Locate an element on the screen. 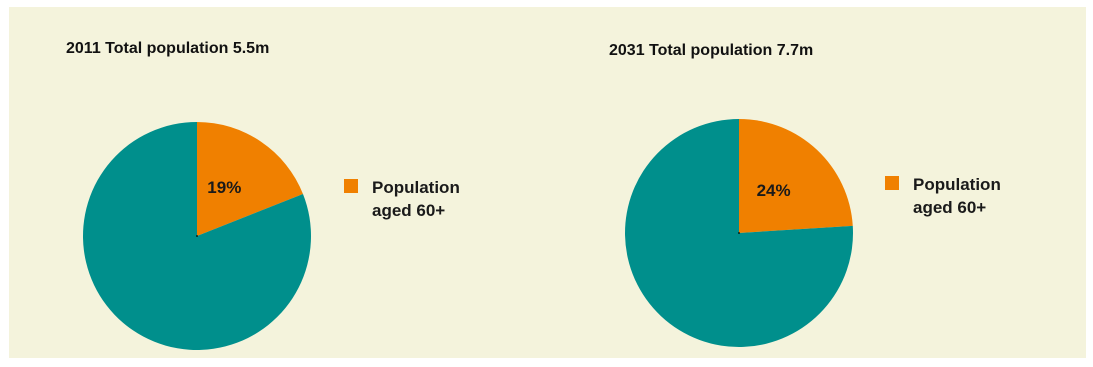 Image resolution: width=1093 pixels, height=367 pixels. legend-label-2031: Population aged 60+ is located at coordinates (957, 196).